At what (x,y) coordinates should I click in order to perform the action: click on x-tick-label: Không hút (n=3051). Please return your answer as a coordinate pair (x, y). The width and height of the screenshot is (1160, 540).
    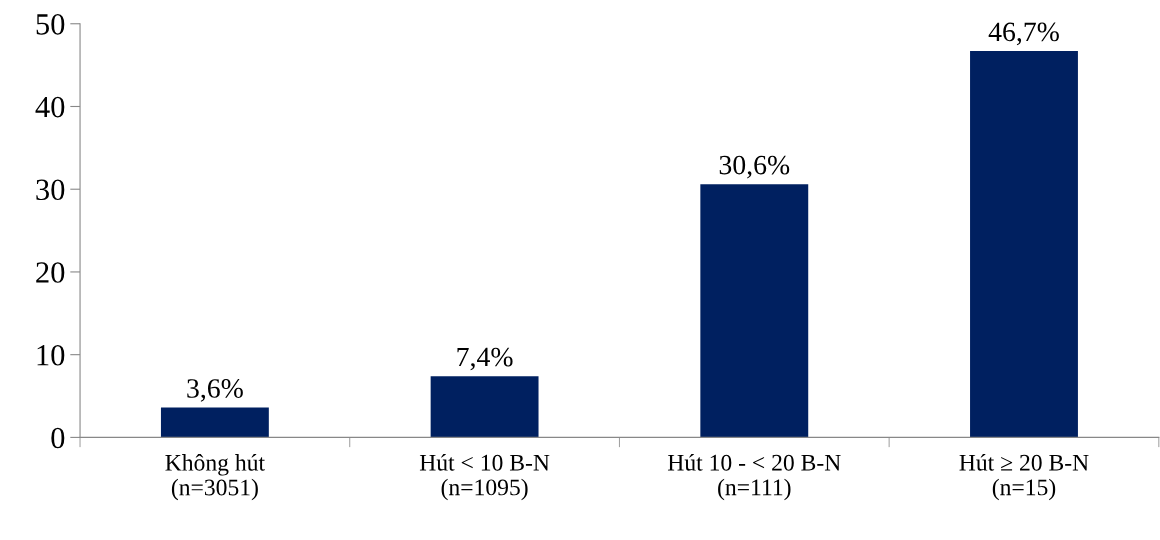
    Looking at the image, I should click on (215, 477).